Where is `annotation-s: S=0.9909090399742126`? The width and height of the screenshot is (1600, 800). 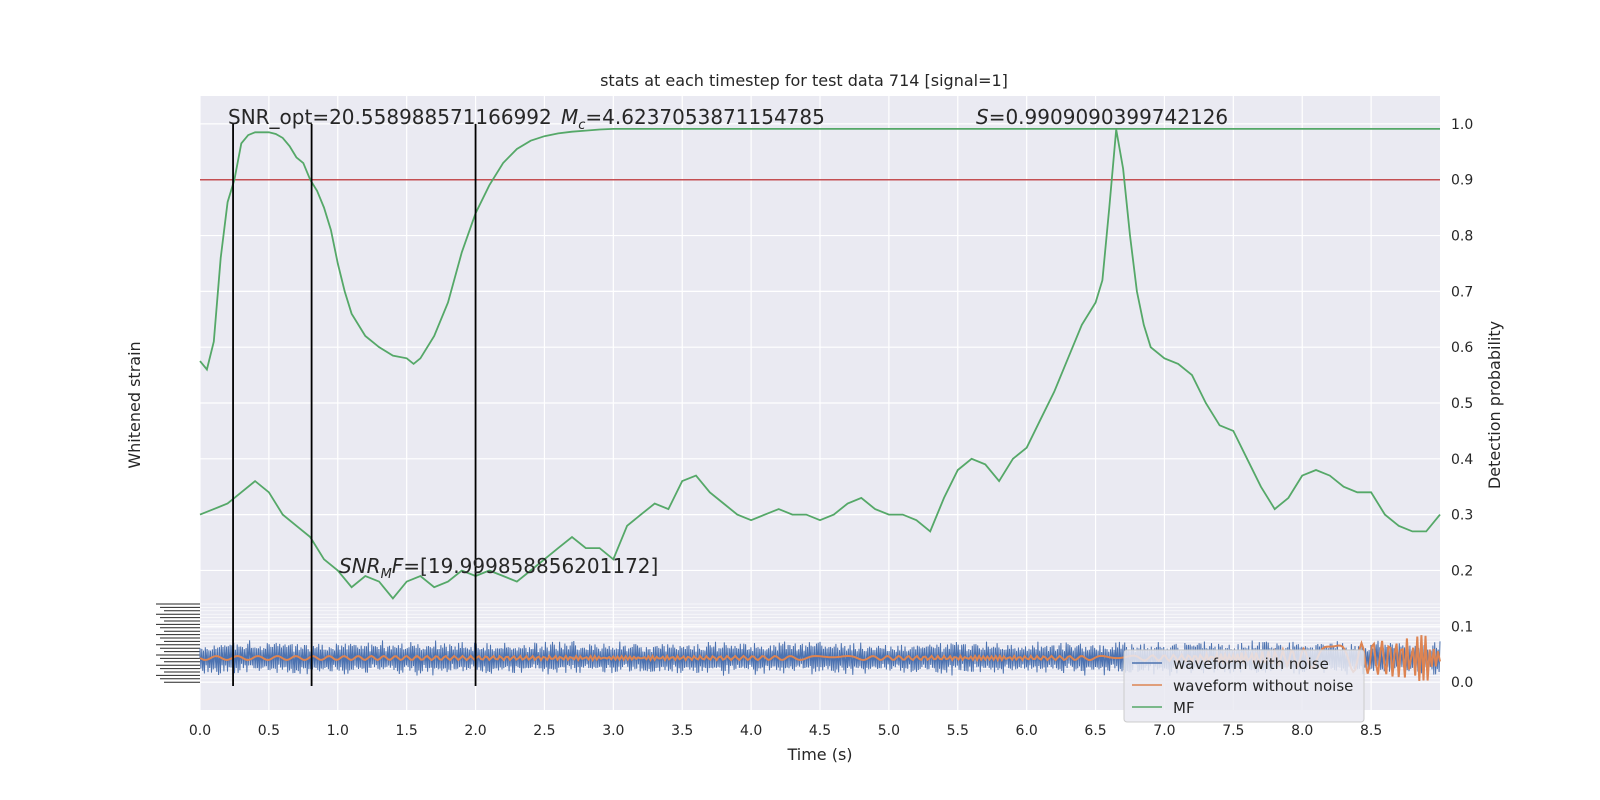 annotation-s: S=0.9909090399742126 is located at coordinates (1102, 117).